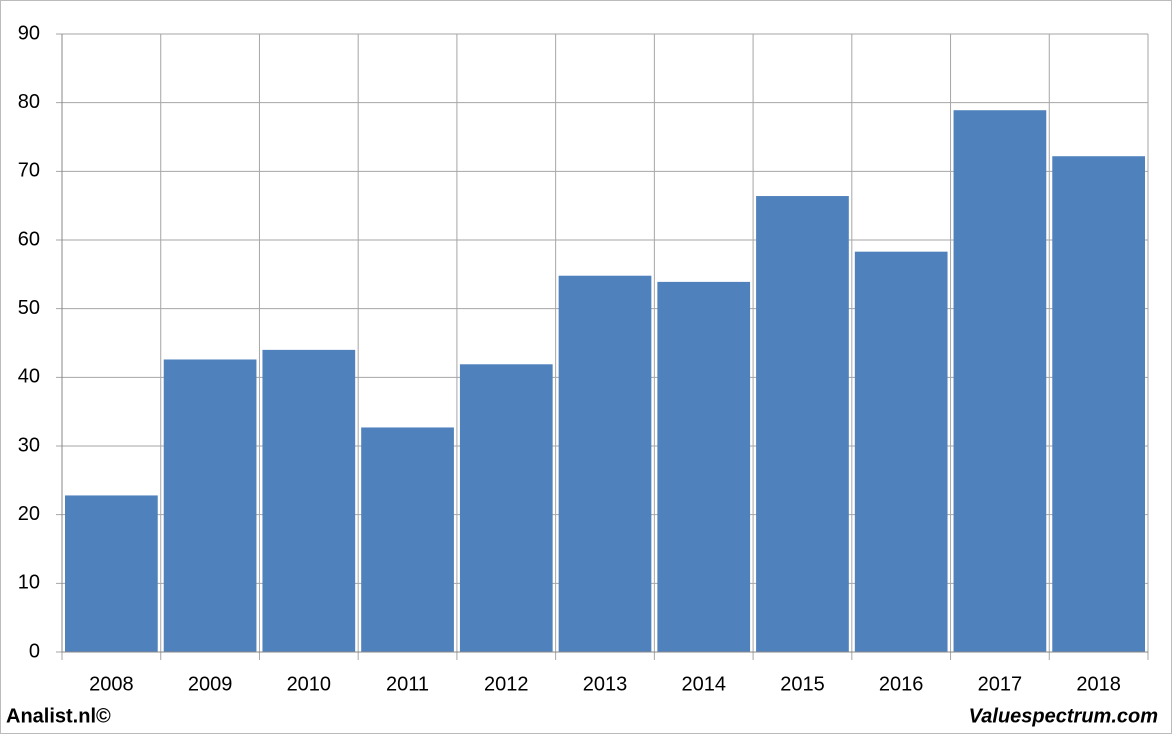  What do you see at coordinates (1098, 684) in the screenshot?
I see `x-tick-label: 2018` at bounding box center [1098, 684].